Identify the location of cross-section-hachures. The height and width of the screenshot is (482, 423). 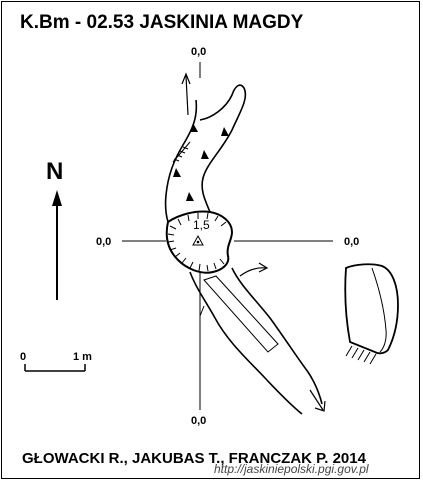
(361, 355).